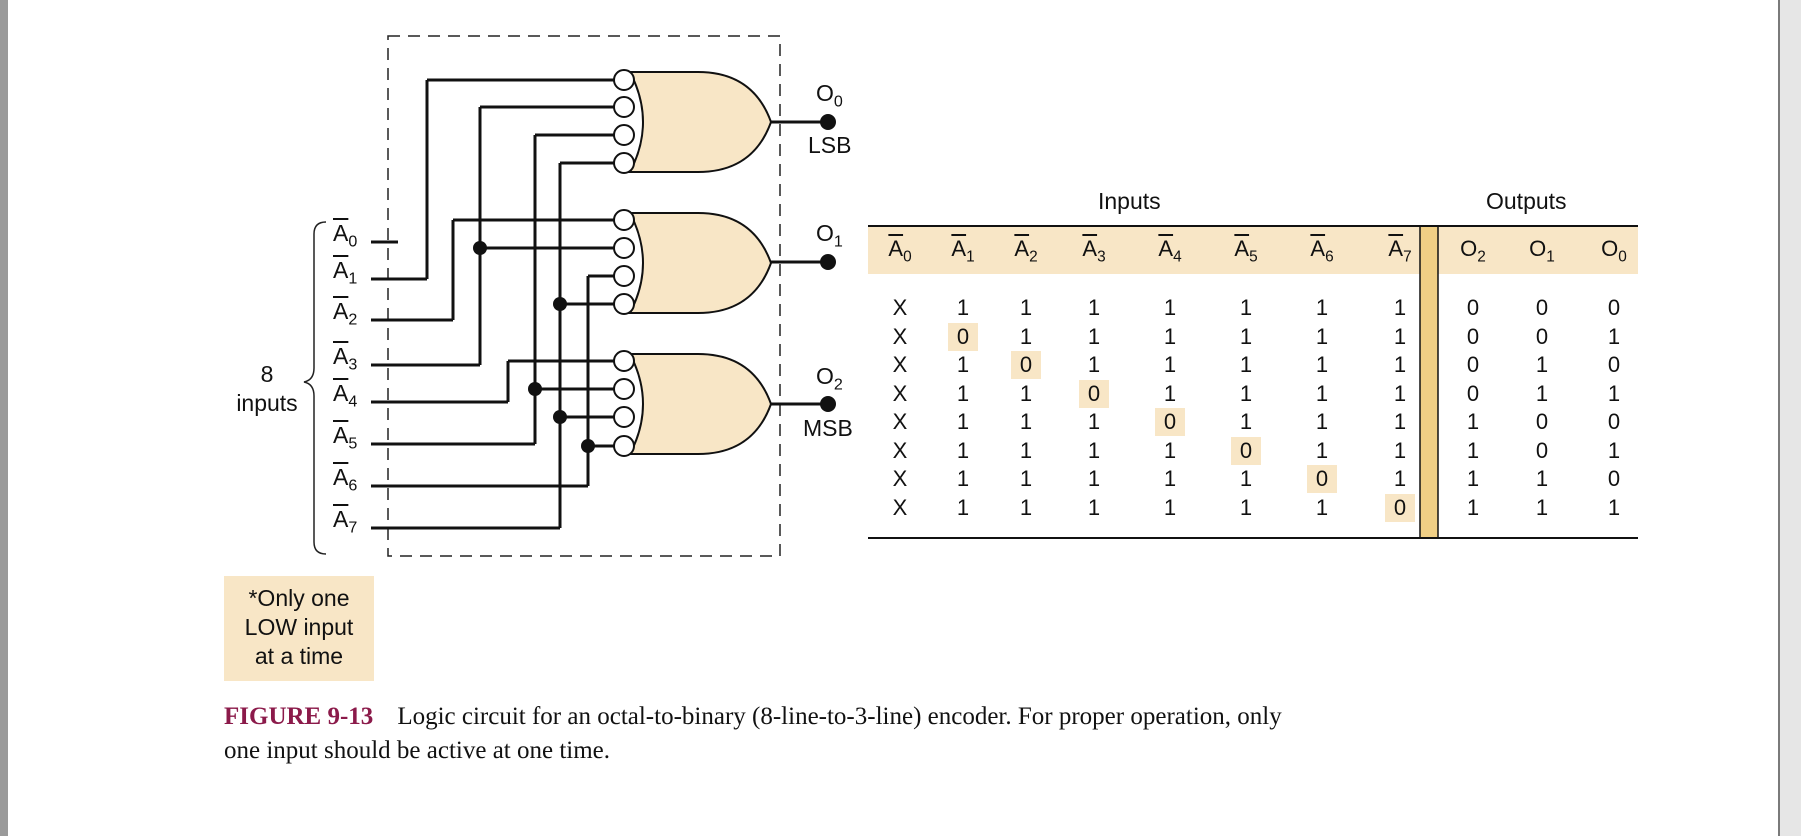  What do you see at coordinates (1170, 251) in the screenshot?
I see `column-header-a4: A4` at bounding box center [1170, 251].